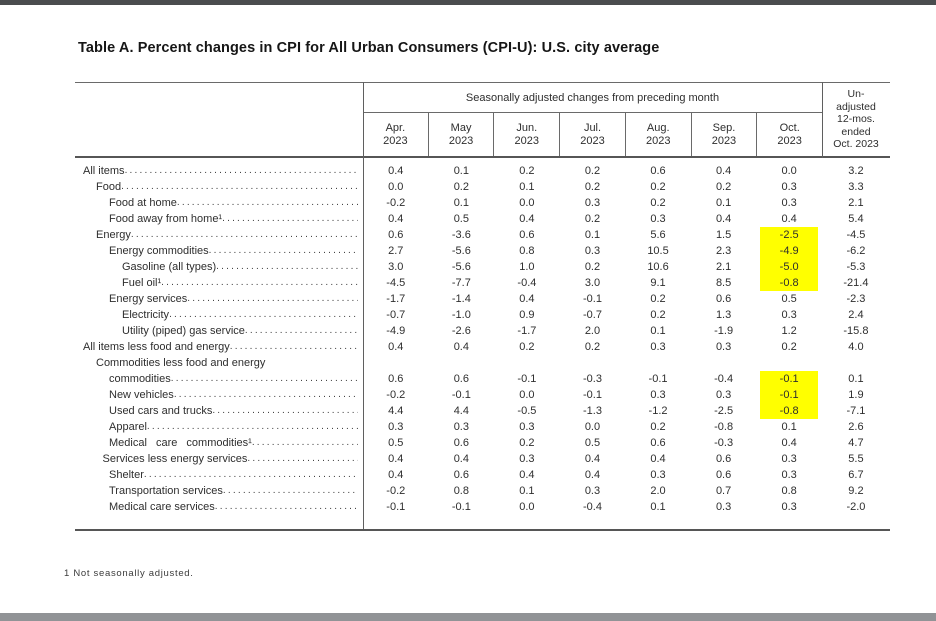  What do you see at coordinates (856, 491) in the screenshot?
I see `unadjusted-value: 9.2` at bounding box center [856, 491].